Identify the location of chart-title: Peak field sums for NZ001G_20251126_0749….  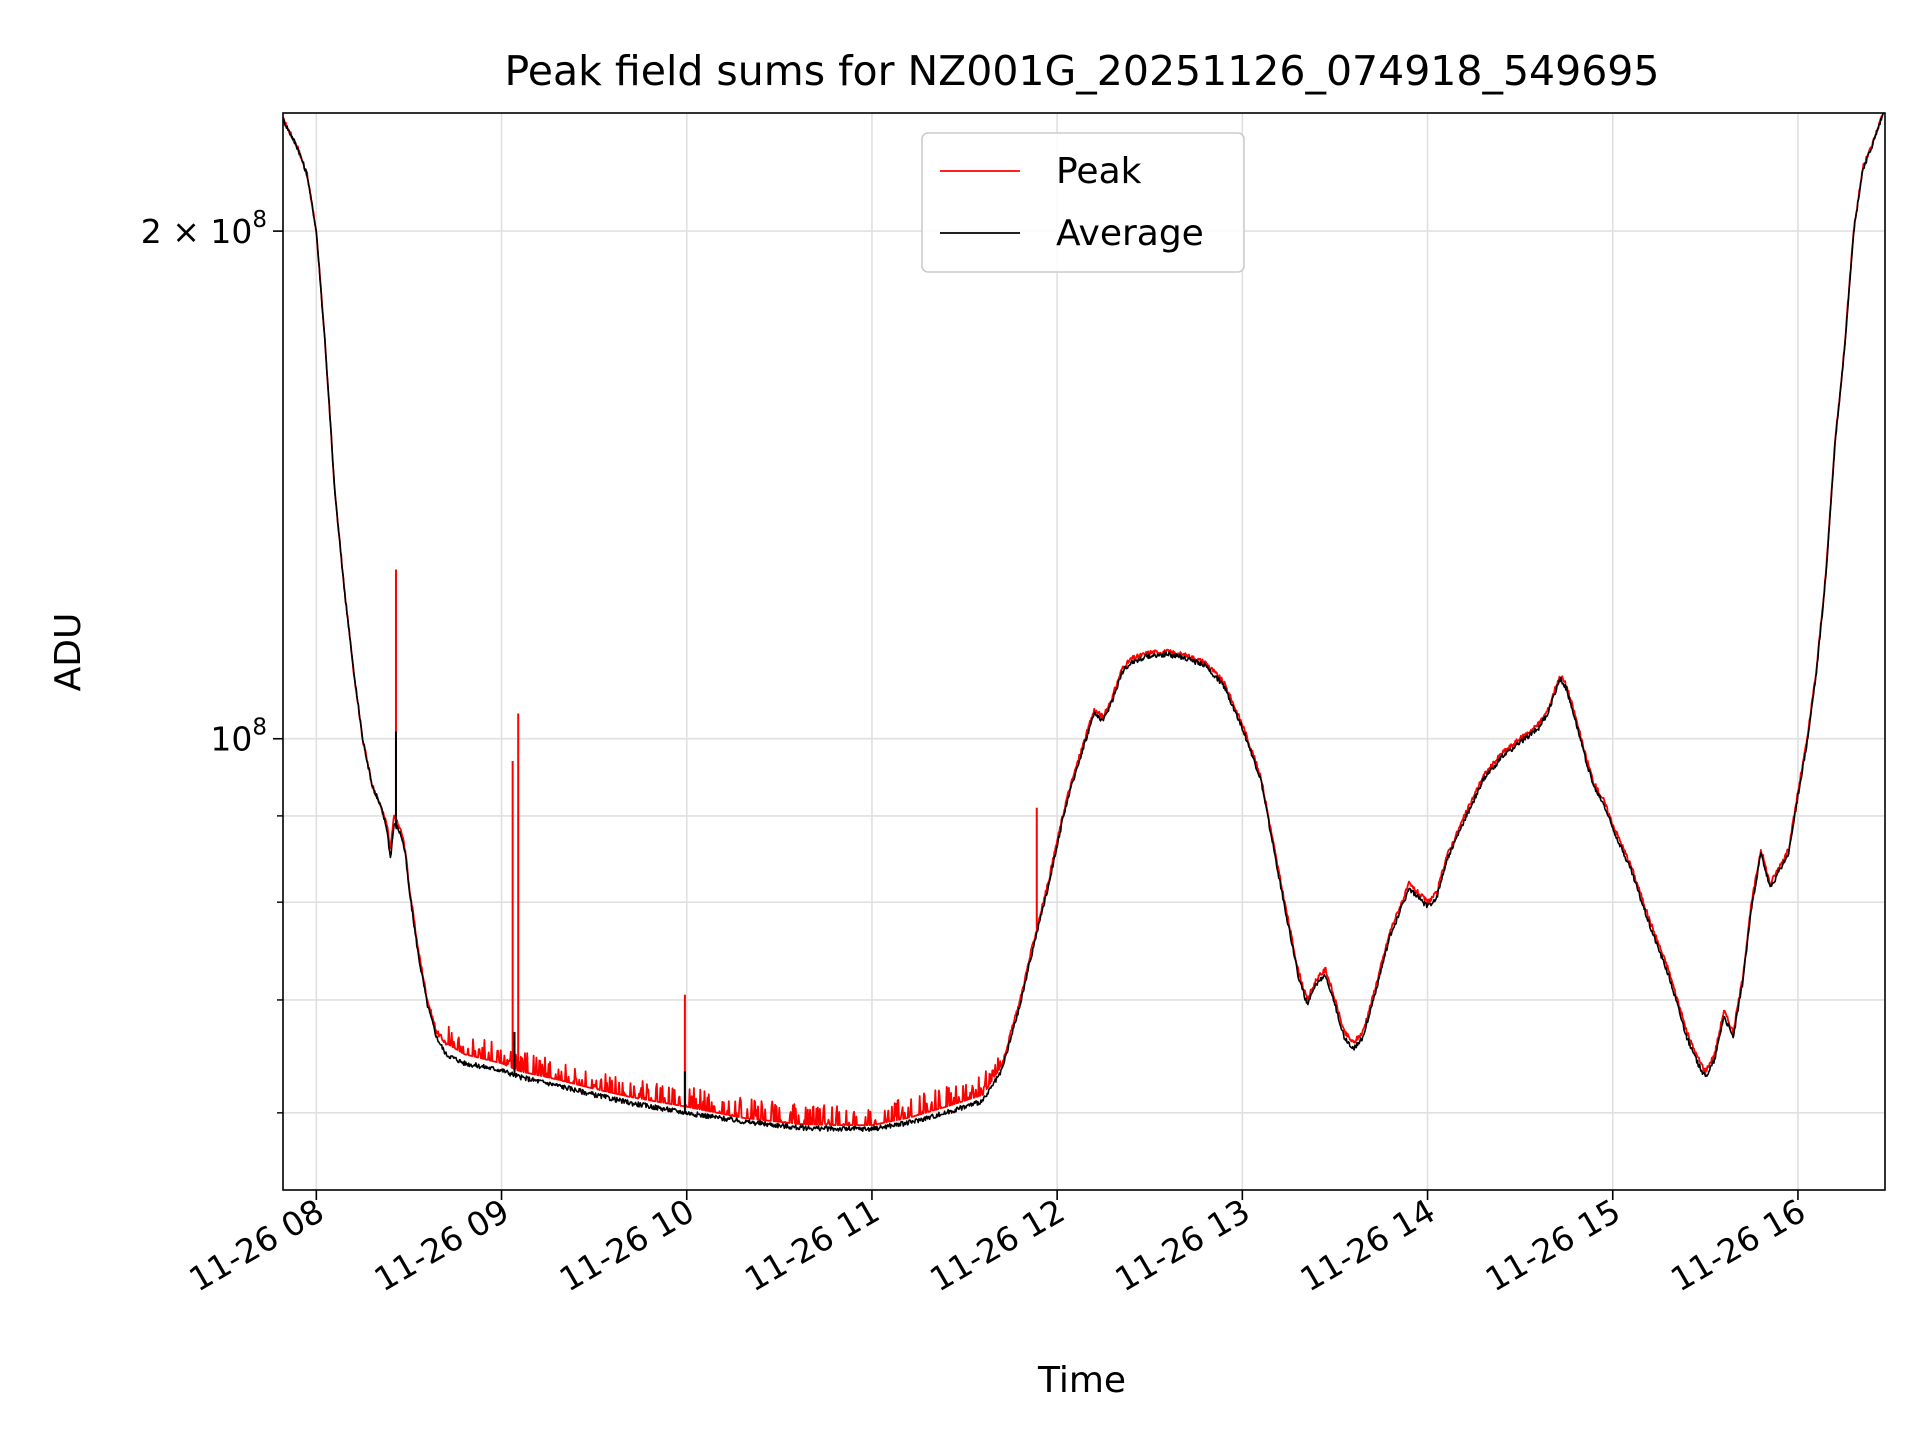
(1082, 71).